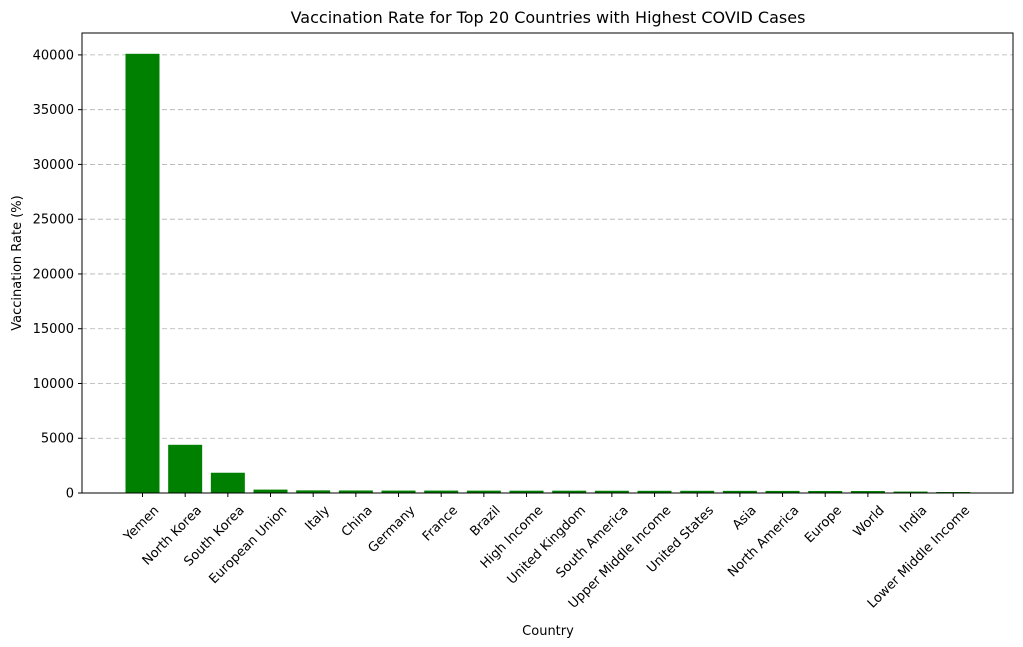 Image resolution: width=1023 pixels, height=647 pixels. Describe the element at coordinates (248, 545) in the screenshot. I see `x-tick-label: European Union` at that location.